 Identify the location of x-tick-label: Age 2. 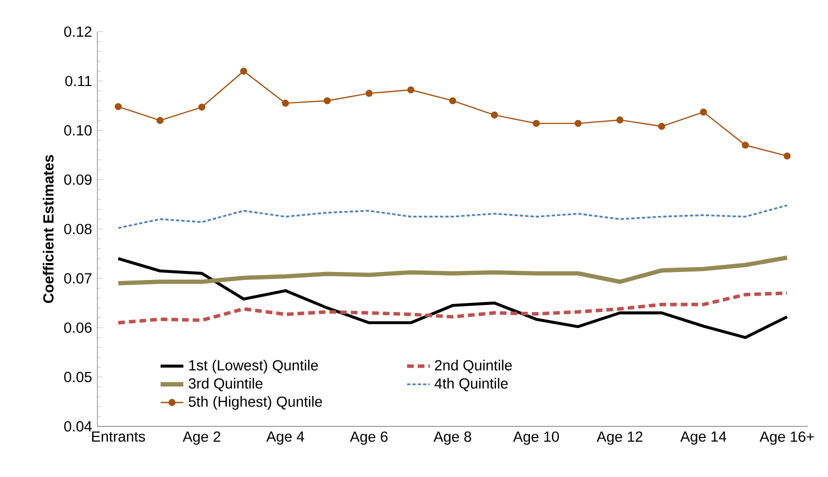
(201, 438).